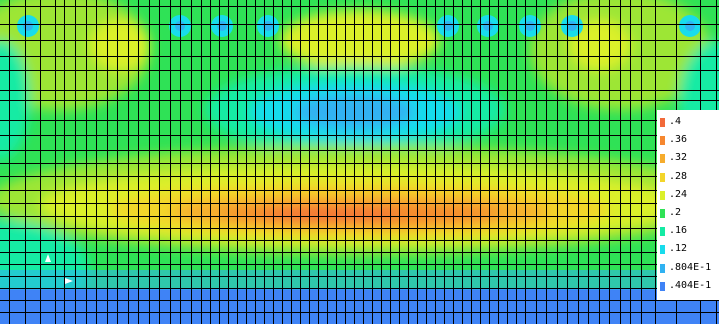  I want to click on legend-entry: .404E-1, so click(688, 286).